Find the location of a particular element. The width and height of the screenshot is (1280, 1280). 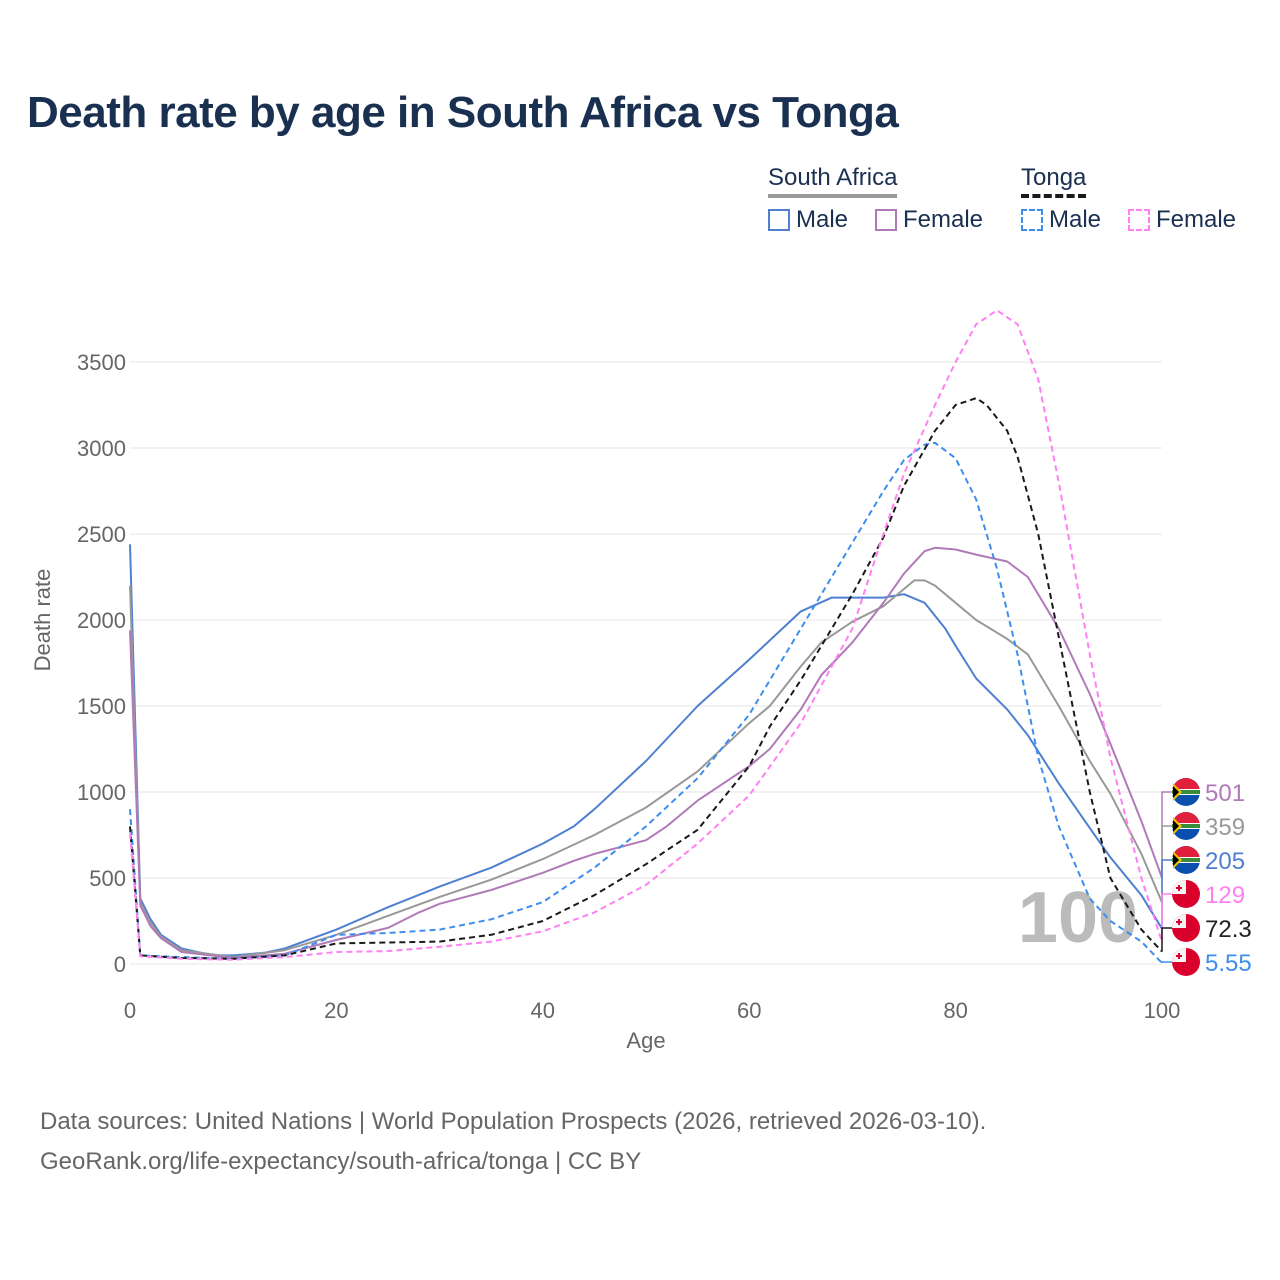

legend-item-tonga-female: Female is located at coordinates (1182, 220).